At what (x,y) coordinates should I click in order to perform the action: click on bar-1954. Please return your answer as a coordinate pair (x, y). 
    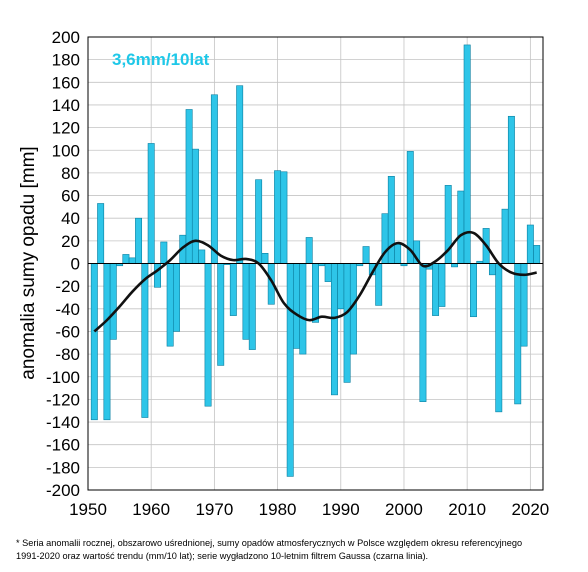
    Looking at the image, I should click on (113, 301).